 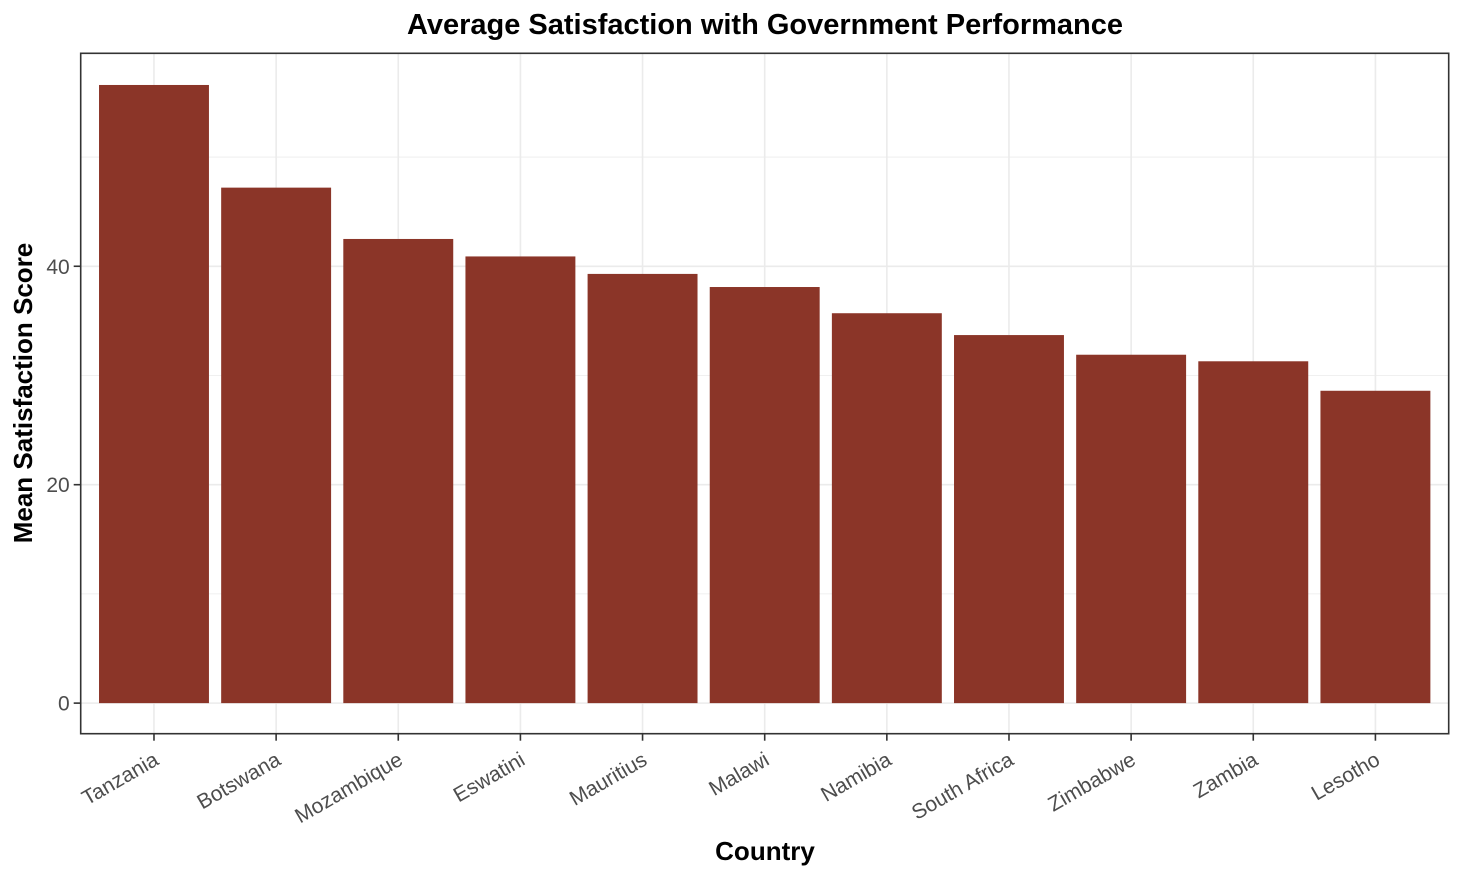 What do you see at coordinates (23, 393) in the screenshot?
I see `y-axis-title: Mean Satisfaction Score` at bounding box center [23, 393].